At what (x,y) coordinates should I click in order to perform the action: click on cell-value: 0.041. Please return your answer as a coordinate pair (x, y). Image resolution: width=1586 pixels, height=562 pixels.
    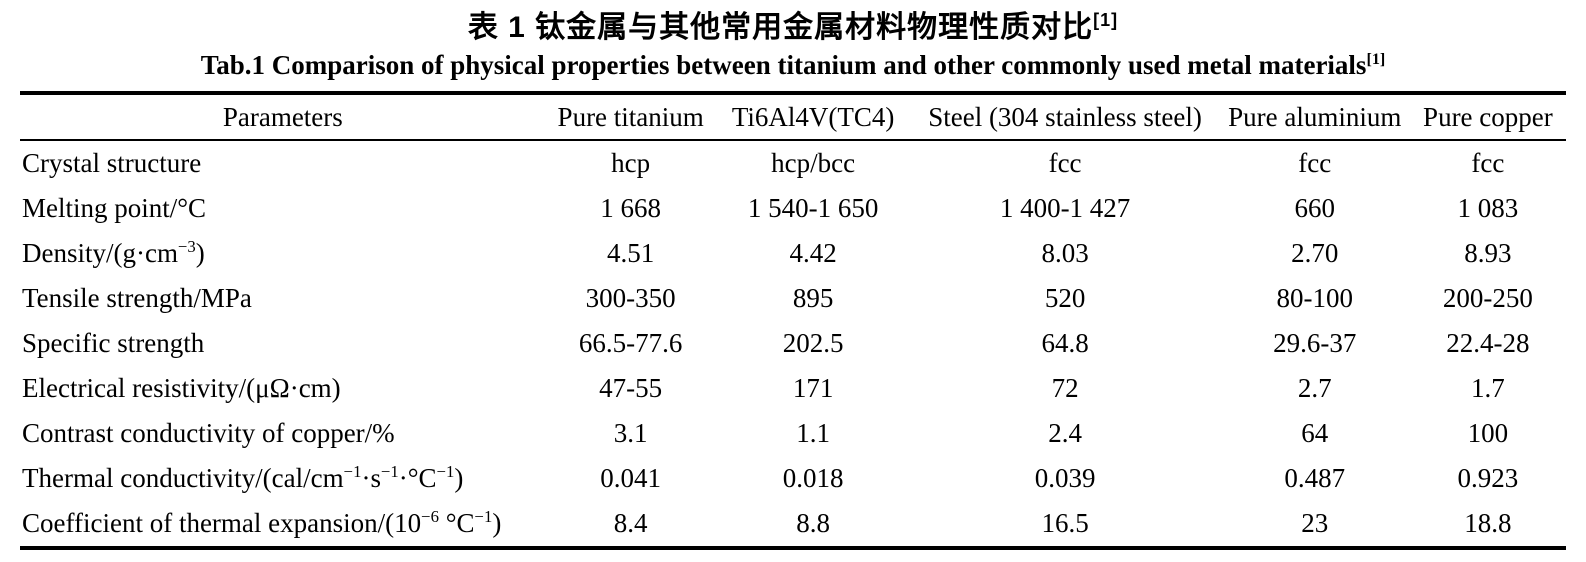
    Looking at the image, I should click on (631, 478).